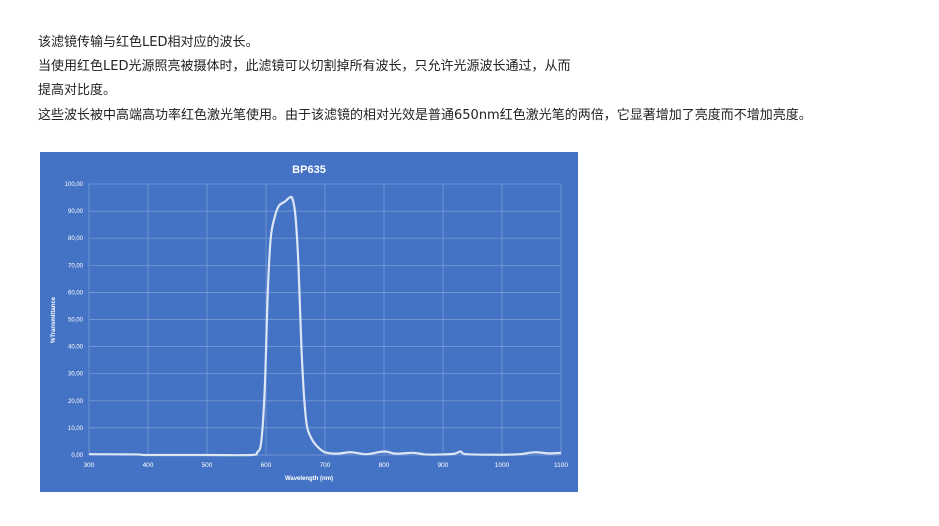  Describe the element at coordinates (77, 456) in the screenshot. I see `y-tick-label: 0,00` at that location.